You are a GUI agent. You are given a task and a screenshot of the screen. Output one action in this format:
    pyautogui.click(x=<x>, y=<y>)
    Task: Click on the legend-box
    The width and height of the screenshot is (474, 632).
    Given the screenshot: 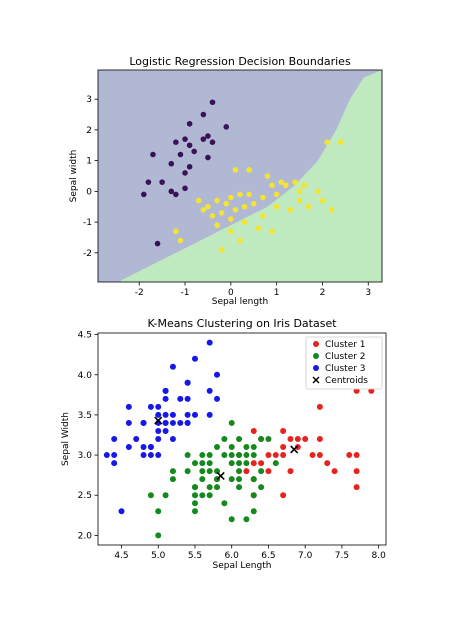 What is the action you would take?
    pyautogui.click(x=344, y=363)
    